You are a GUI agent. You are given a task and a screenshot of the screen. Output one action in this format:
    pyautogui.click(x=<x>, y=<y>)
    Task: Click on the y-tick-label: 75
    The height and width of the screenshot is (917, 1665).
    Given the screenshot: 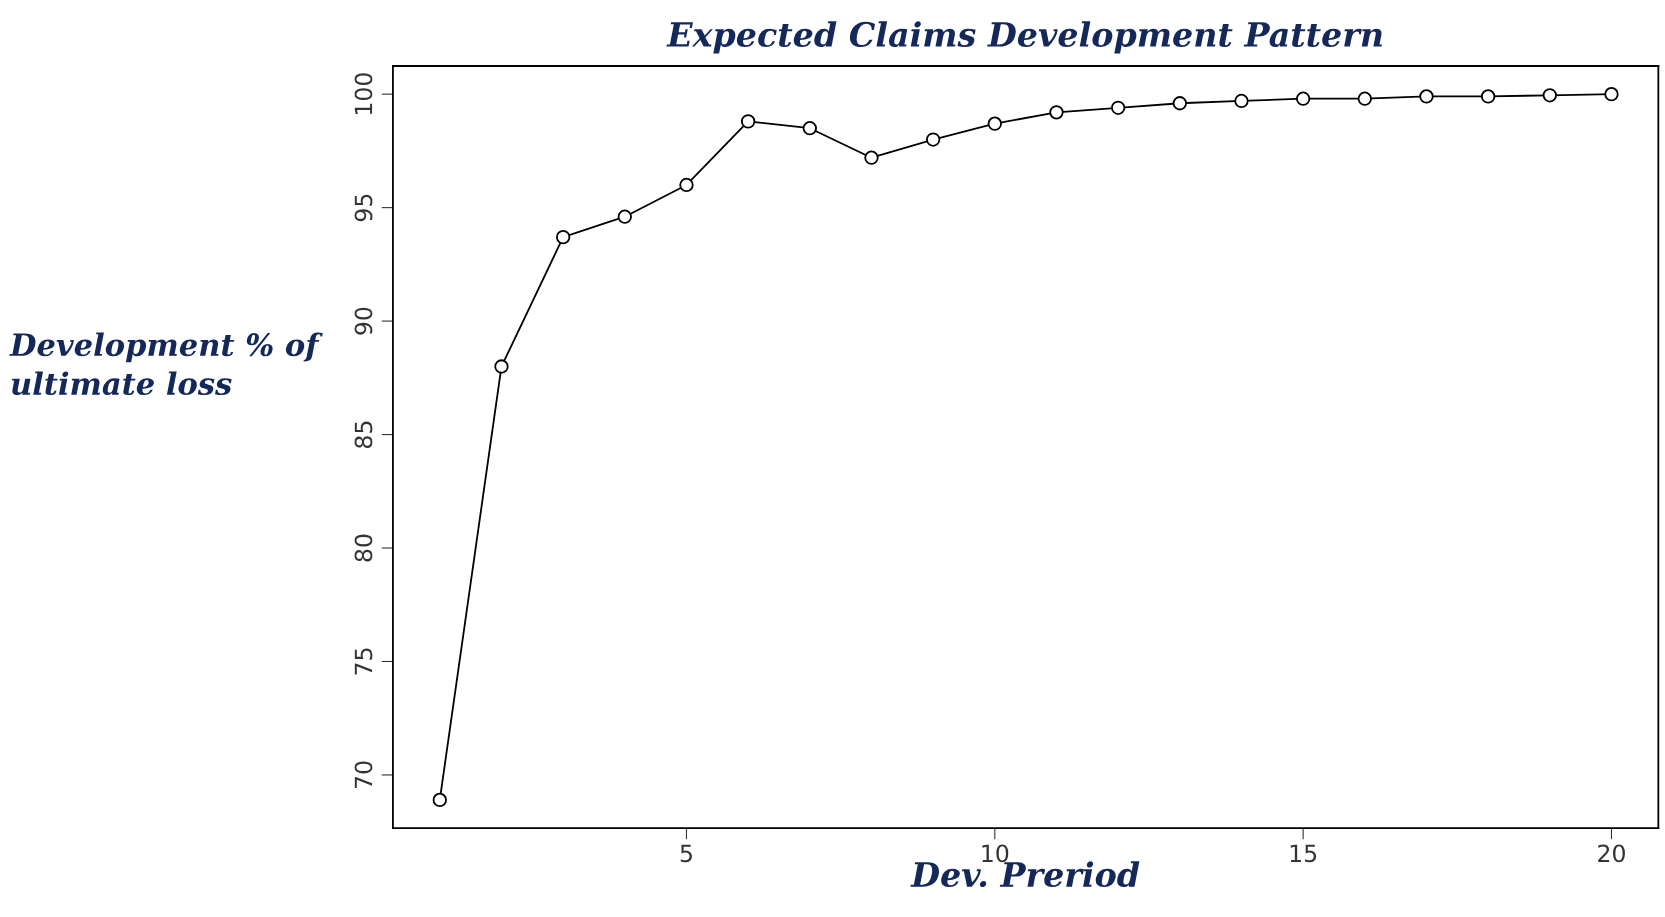 What is the action you would take?
    pyautogui.click(x=363, y=661)
    